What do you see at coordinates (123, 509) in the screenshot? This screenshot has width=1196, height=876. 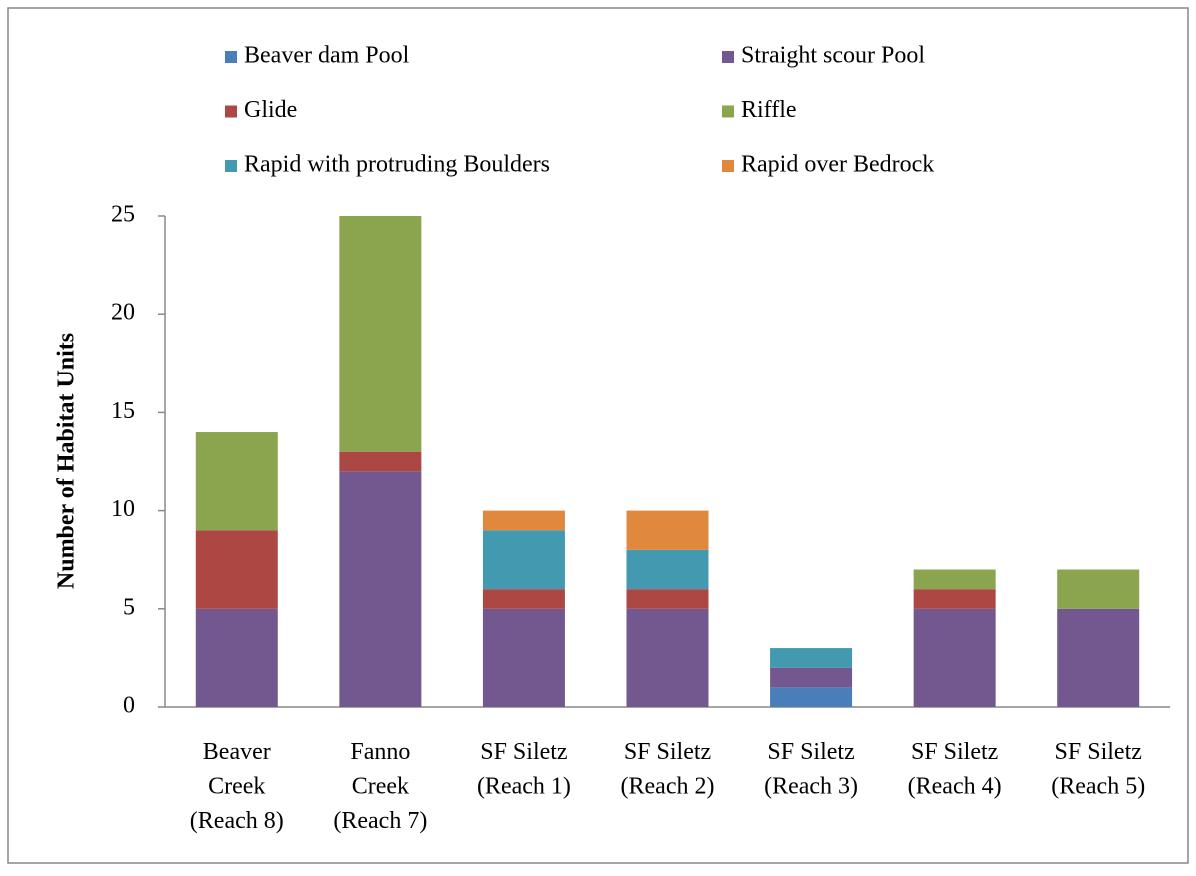 I see `y-tick-label: 10` at bounding box center [123, 509].